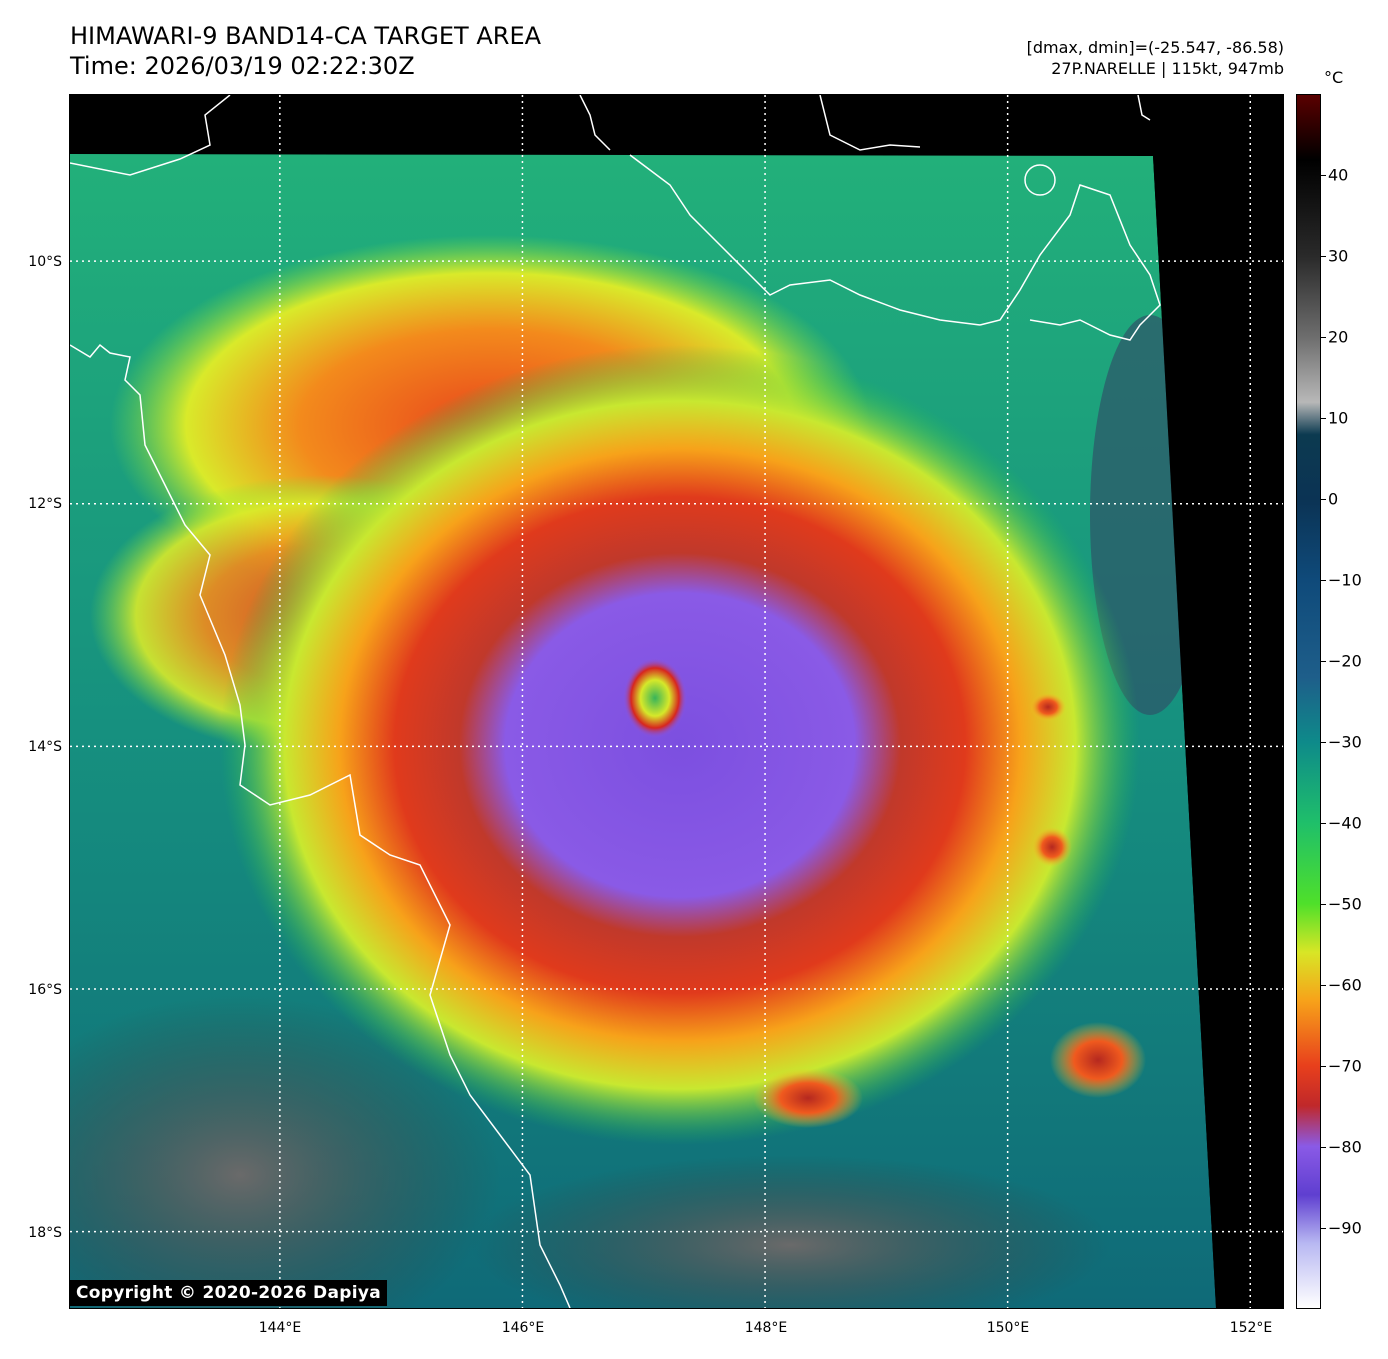 The image size is (1388, 1359). What do you see at coordinates (242, 66) in the screenshot?
I see `image-timestamp: Time: 2026/03/19 02:22:30Z` at bounding box center [242, 66].